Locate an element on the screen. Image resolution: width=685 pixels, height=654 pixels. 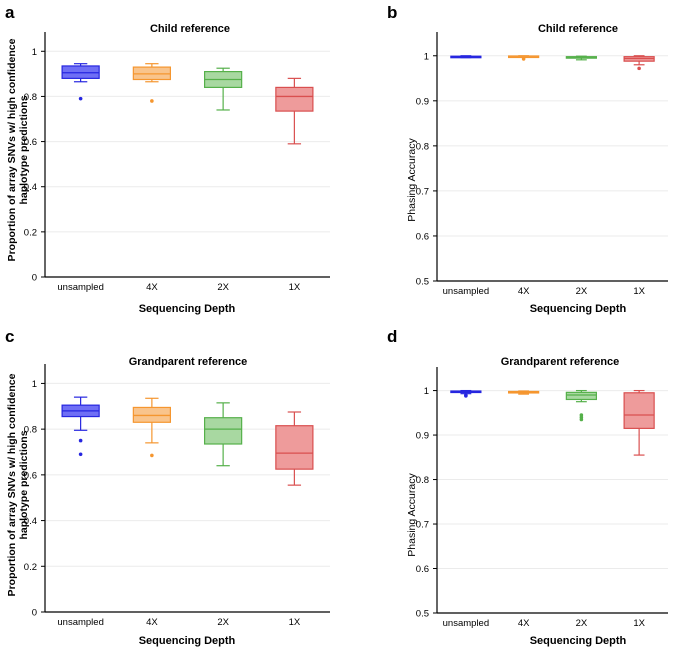
panel-letter: b is located at coordinates (392, 12).